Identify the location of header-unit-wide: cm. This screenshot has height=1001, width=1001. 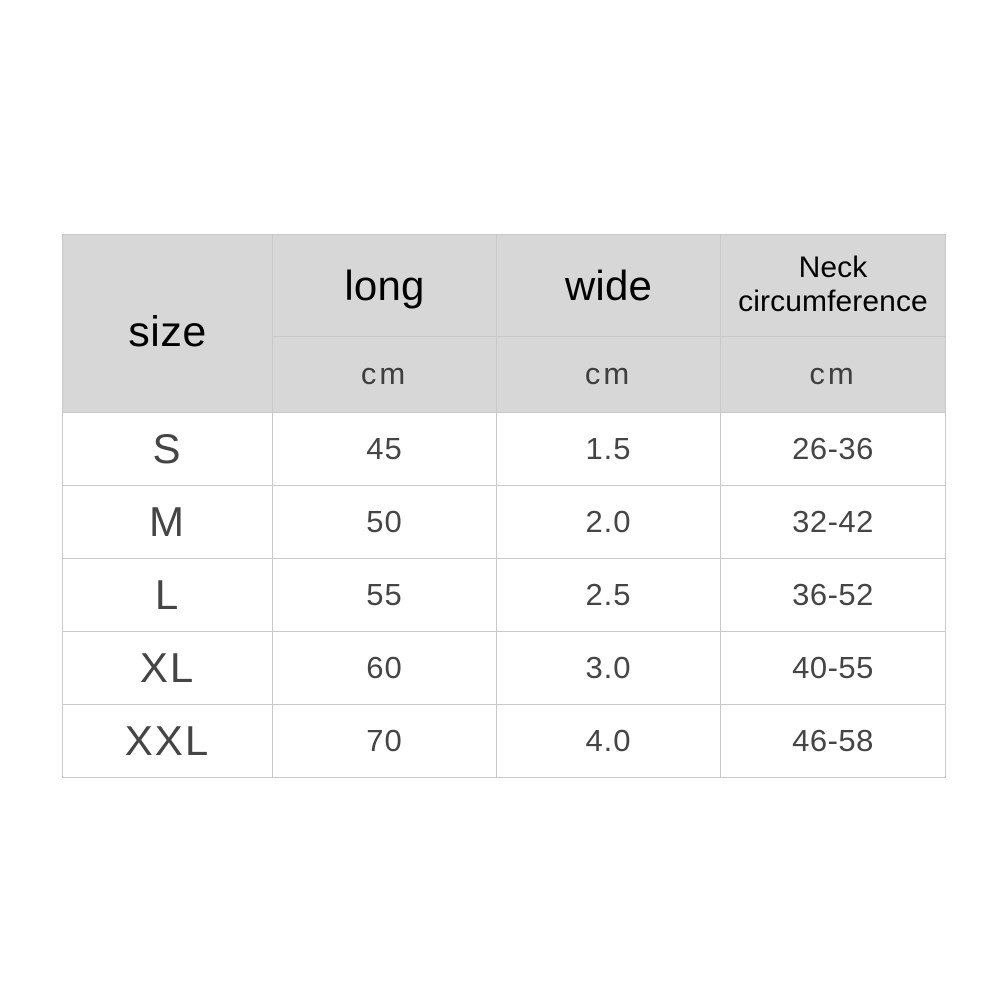
(608, 374).